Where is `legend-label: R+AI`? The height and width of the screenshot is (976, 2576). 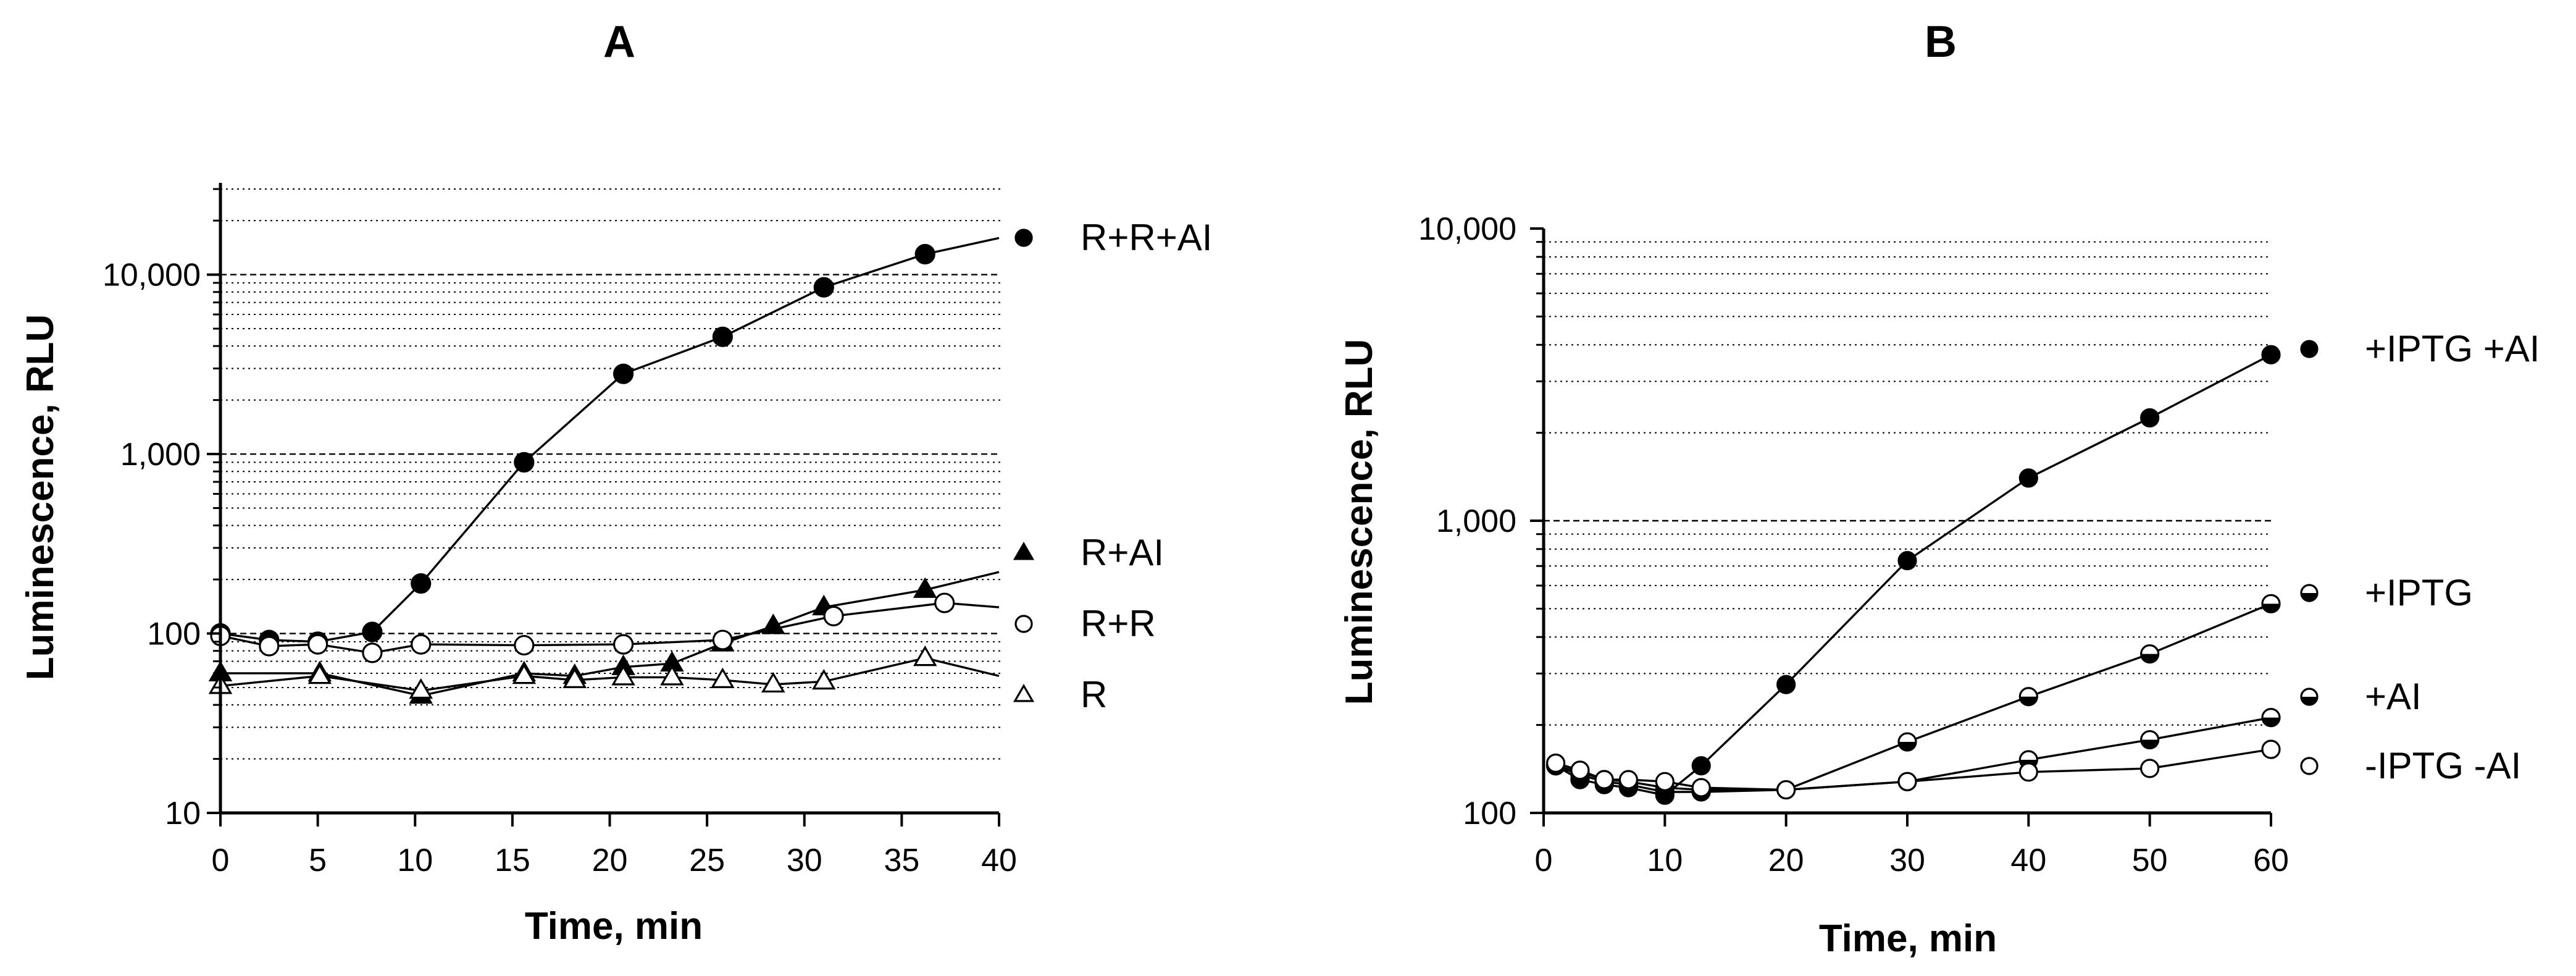
legend-label: R+AI is located at coordinates (1122, 552).